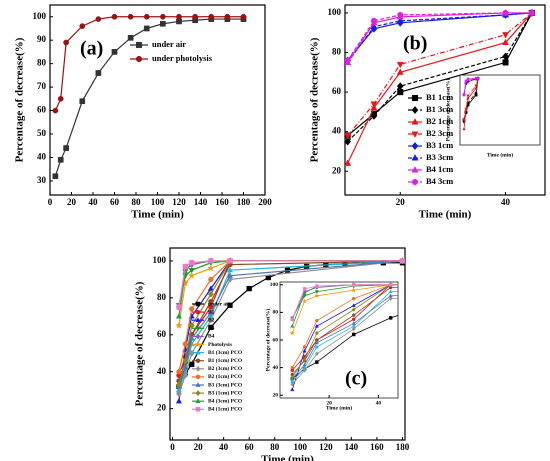 This screenshot has width=550, height=461. What do you see at coordinates (244, 202) in the screenshot?
I see `x-tick-label: 180` at bounding box center [244, 202].